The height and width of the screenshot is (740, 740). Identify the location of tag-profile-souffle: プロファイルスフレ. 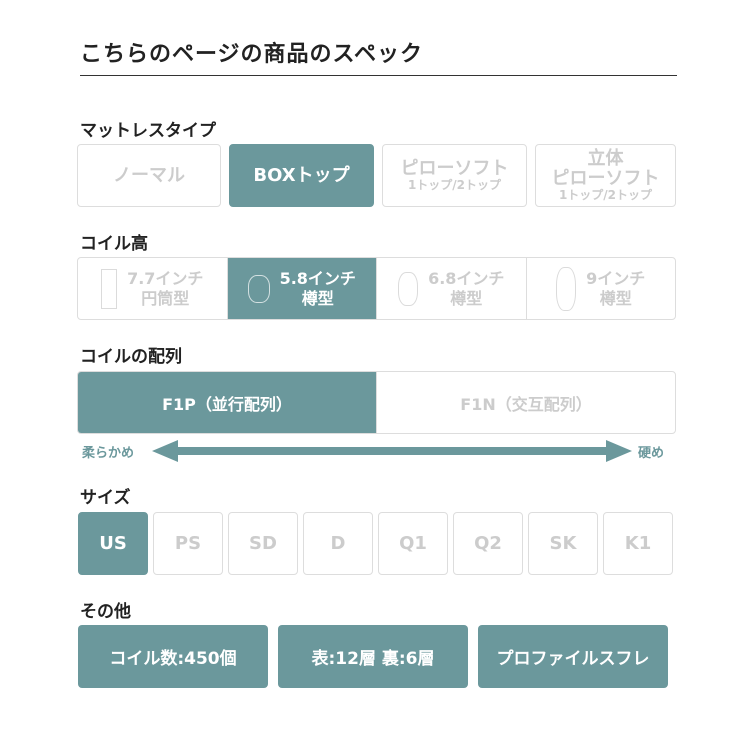
(573, 656).